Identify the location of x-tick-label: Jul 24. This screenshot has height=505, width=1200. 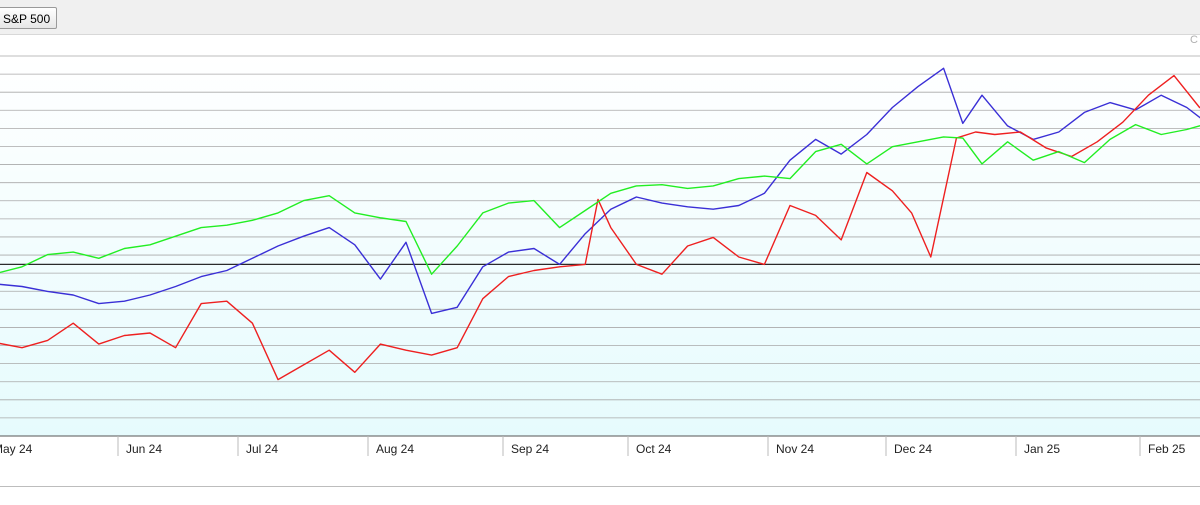
(262, 449).